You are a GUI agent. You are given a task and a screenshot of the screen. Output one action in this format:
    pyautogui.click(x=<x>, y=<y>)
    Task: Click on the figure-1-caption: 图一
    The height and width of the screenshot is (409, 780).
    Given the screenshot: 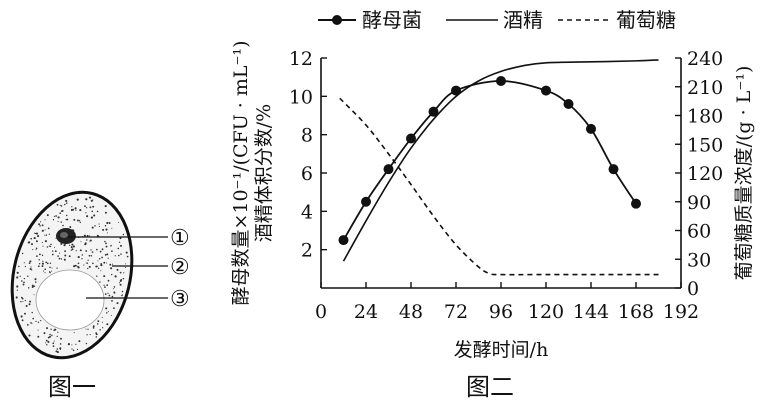 What is the action you would take?
    pyautogui.click(x=72, y=387)
    